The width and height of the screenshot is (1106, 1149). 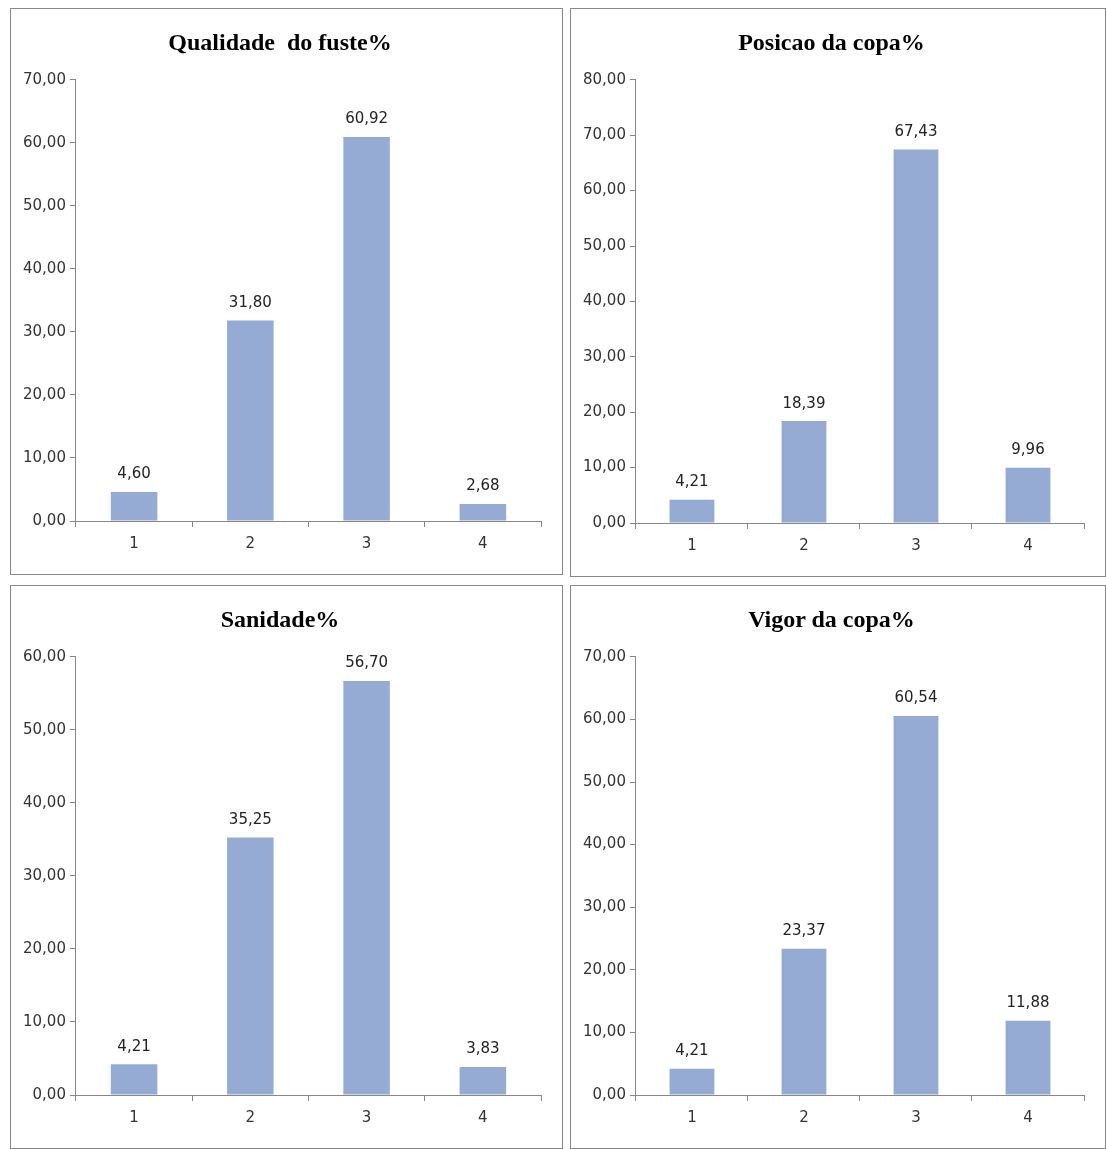 I want to click on data-label: 18,39, so click(x=804, y=402).